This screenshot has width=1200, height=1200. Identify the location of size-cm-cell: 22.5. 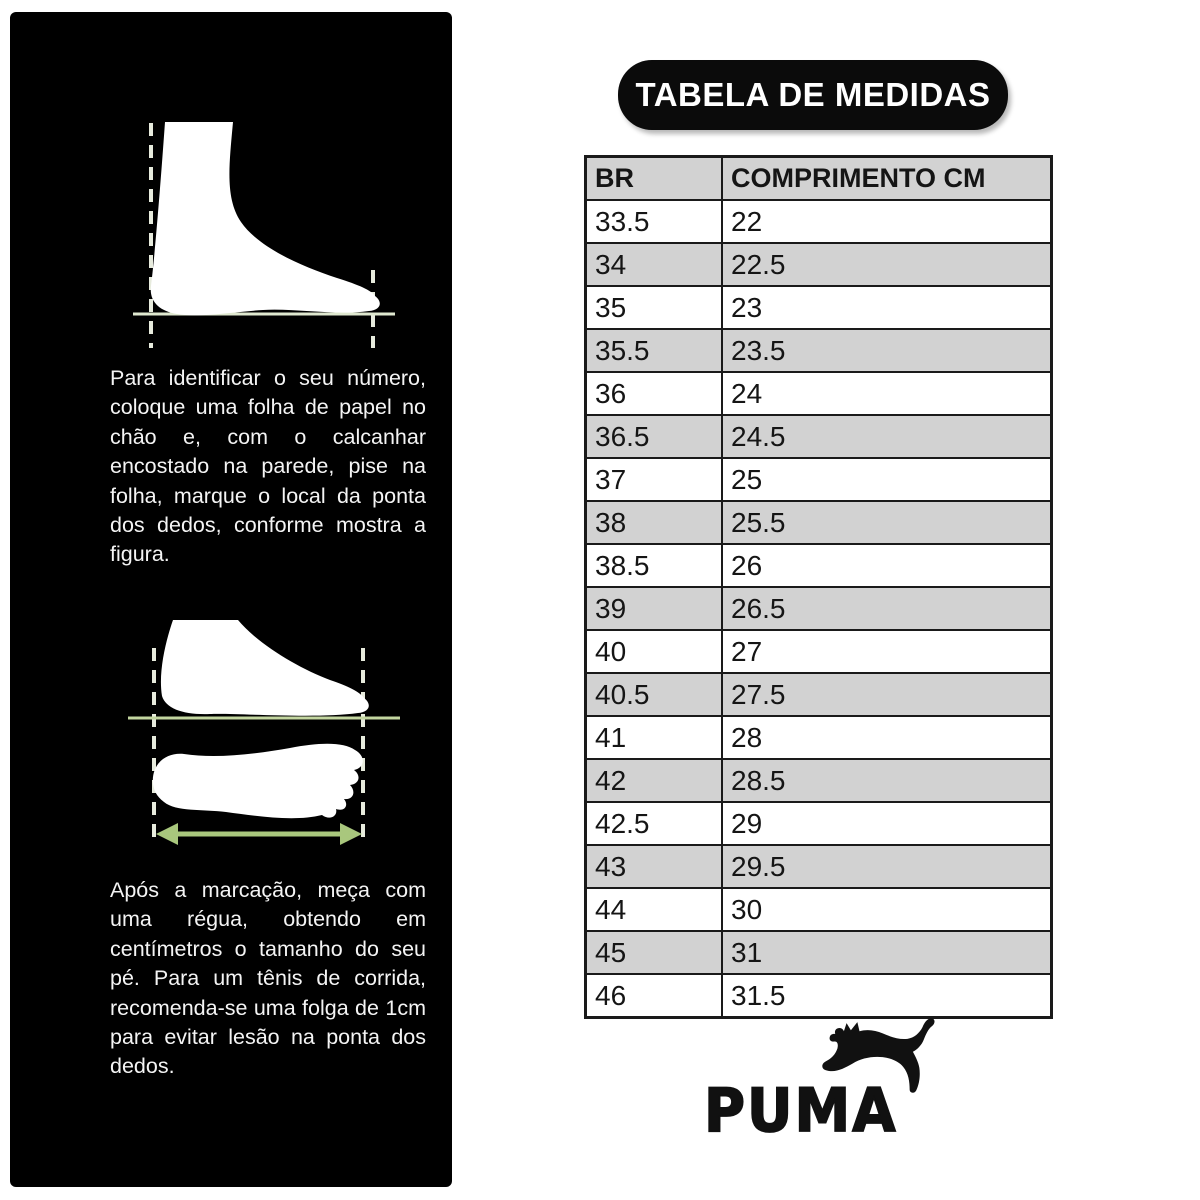
(887, 264).